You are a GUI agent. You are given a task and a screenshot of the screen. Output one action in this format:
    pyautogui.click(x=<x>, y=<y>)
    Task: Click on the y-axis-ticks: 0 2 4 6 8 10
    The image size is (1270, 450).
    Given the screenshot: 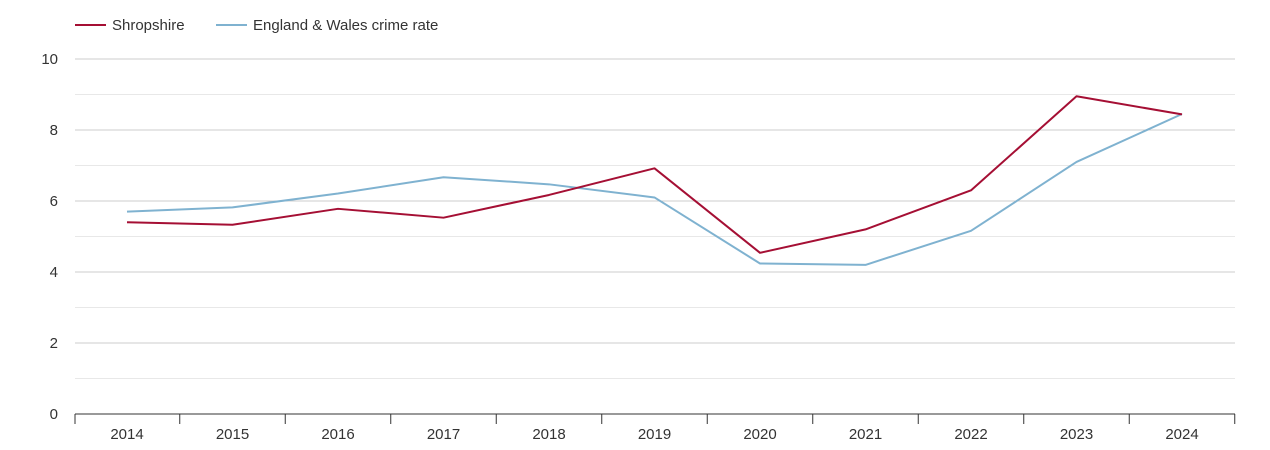 What is the action you would take?
    pyautogui.click(x=49, y=237)
    